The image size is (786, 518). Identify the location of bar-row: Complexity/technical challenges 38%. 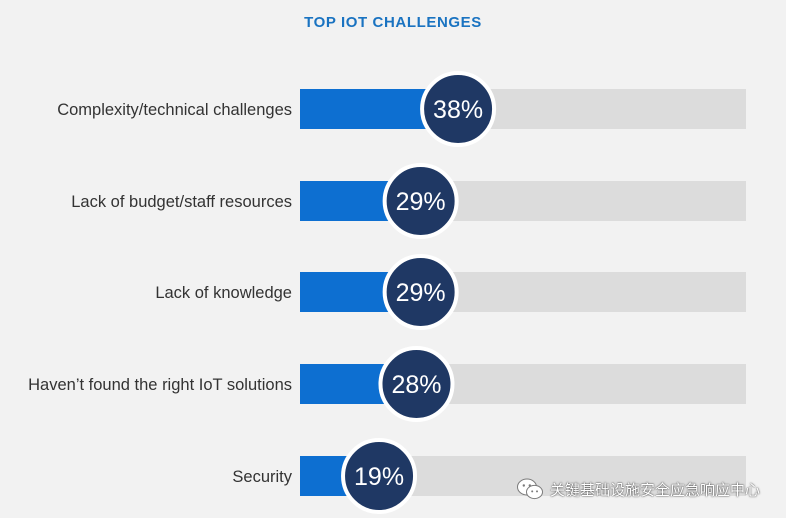
(401, 109).